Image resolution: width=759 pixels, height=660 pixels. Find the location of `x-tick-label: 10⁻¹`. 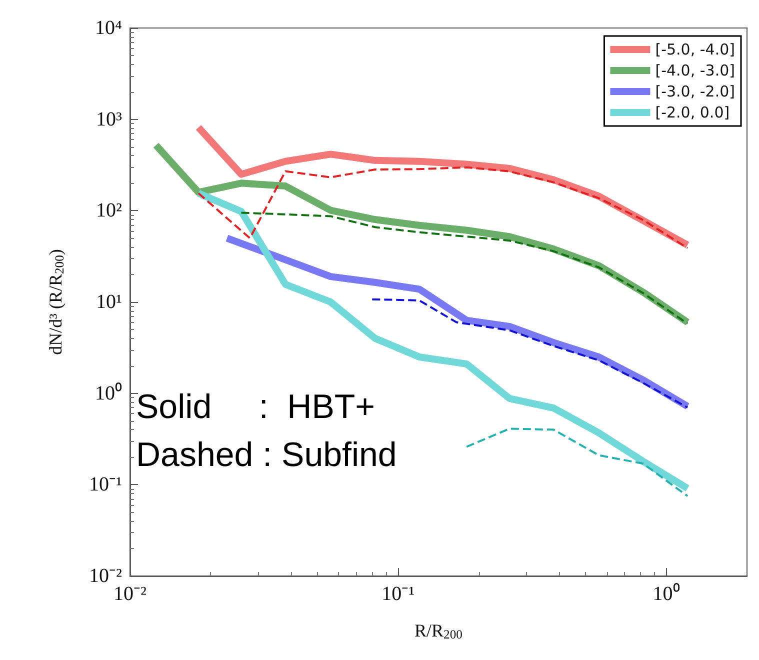

x-tick-label: 10⁻¹ is located at coordinates (398, 594).